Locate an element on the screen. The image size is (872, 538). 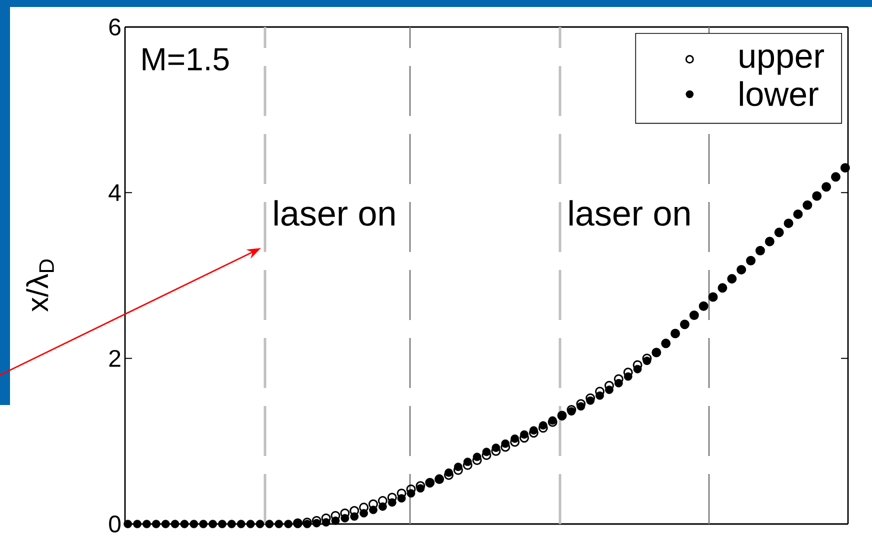
annotation: M=1.5 is located at coordinates (185, 59).